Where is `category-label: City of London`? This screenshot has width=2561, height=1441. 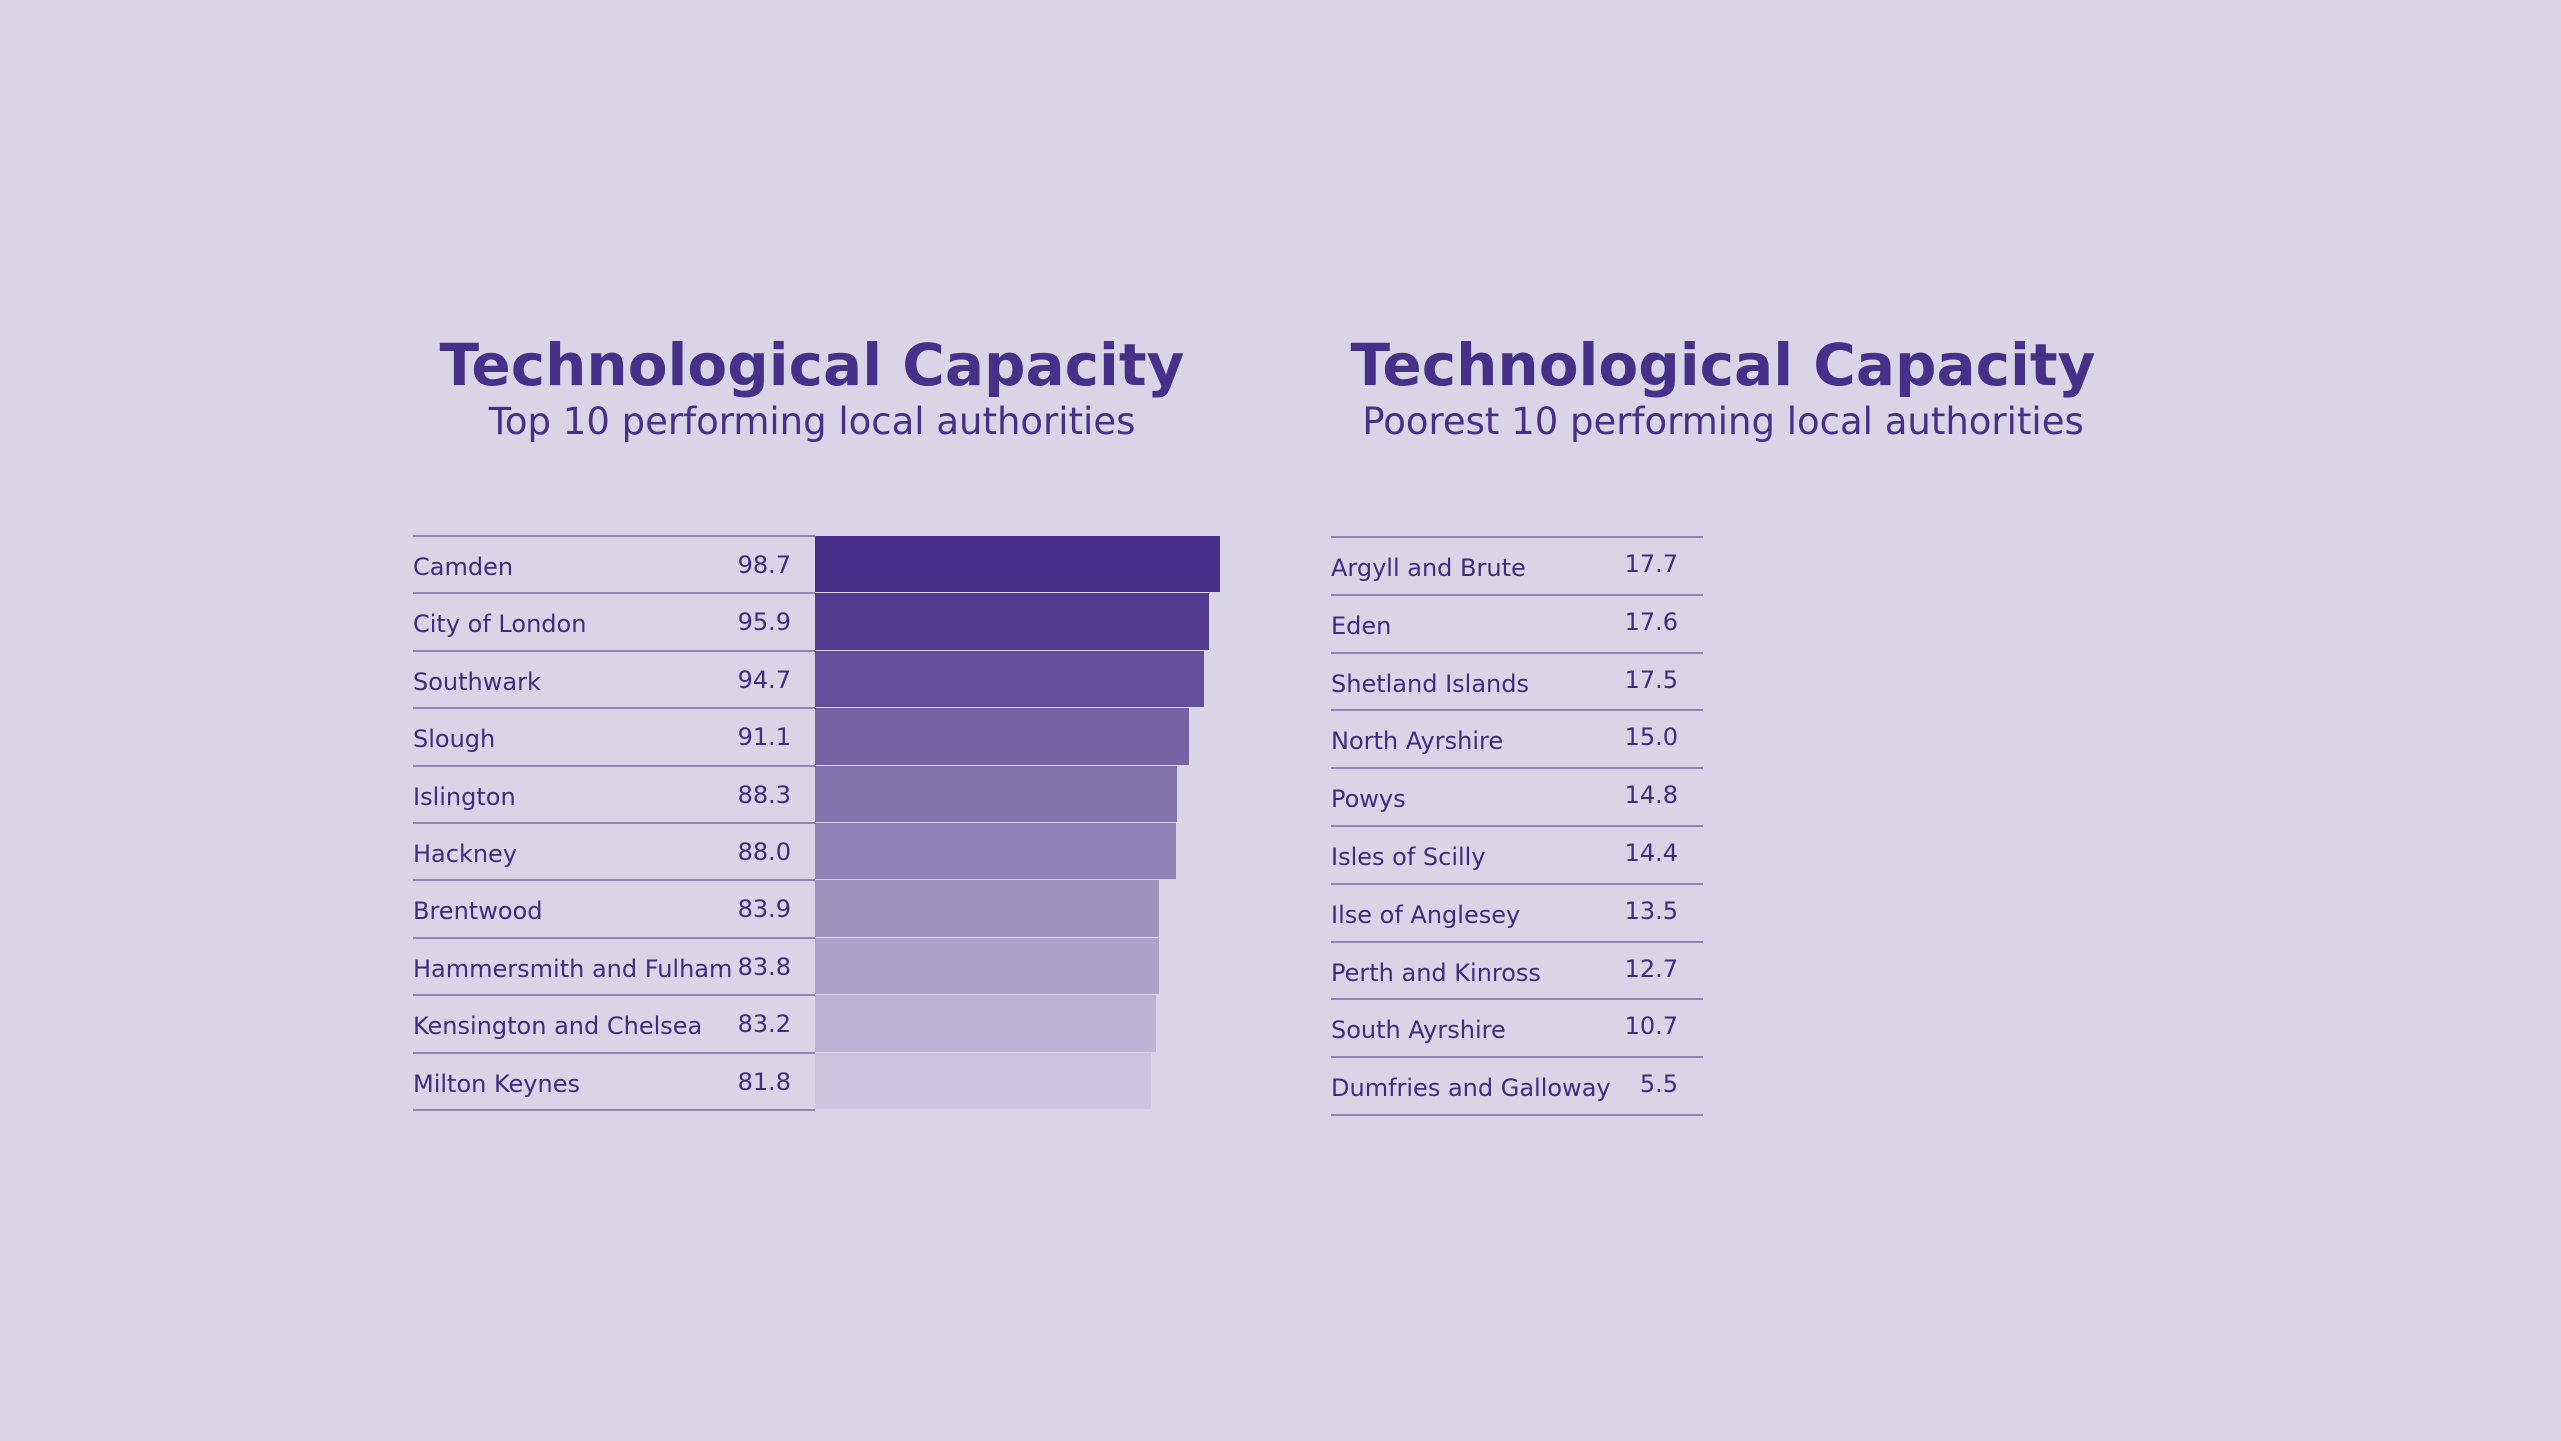 category-label: City of London is located at coordinates (500, 624).